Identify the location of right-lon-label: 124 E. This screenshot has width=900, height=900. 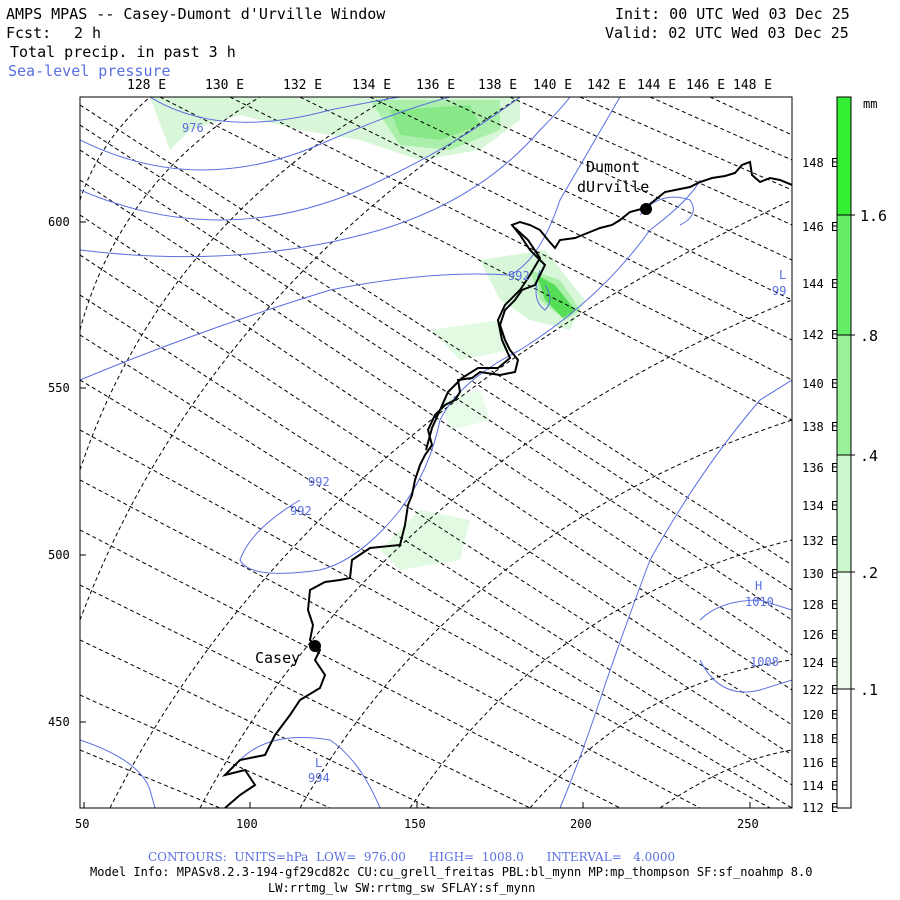
(820, 663).